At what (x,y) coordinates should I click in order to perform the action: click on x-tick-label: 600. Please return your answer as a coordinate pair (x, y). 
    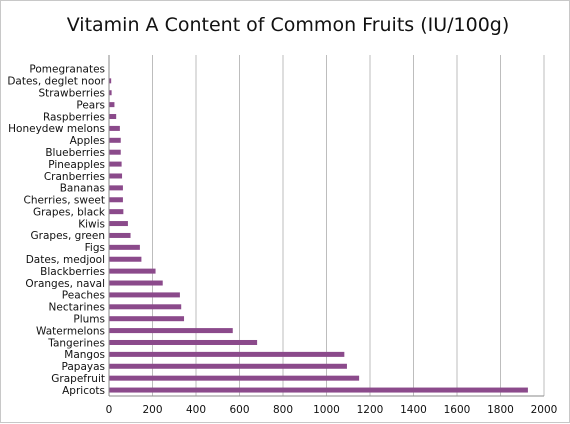
    Looking at the image, I should click on (239, 410).